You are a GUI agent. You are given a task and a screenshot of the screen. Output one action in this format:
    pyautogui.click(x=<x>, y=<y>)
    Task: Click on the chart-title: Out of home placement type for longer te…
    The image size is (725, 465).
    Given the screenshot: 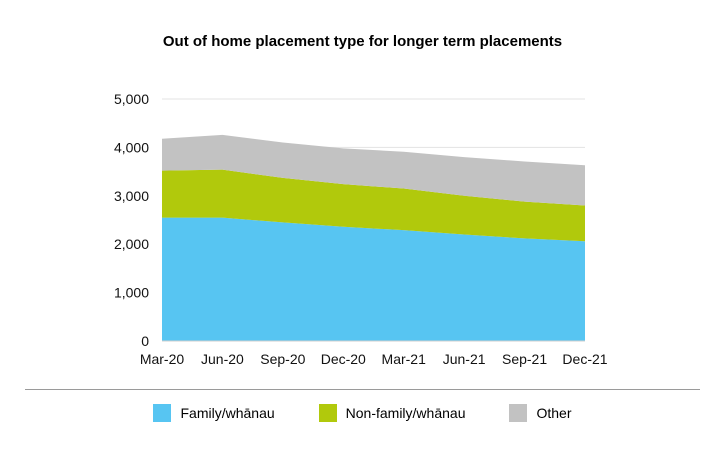 What is the action you would take?
    pyautogui.click(x=362, y=41)
    